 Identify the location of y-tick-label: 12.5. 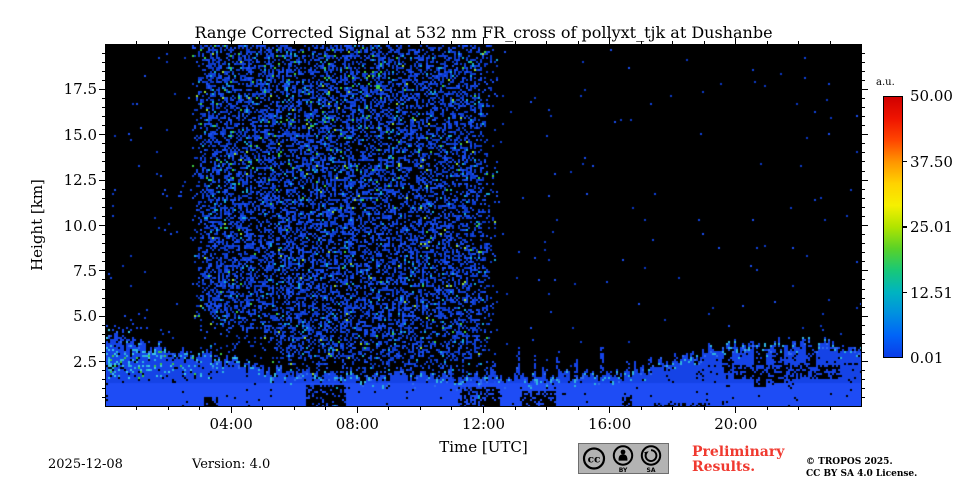
(80, 180).